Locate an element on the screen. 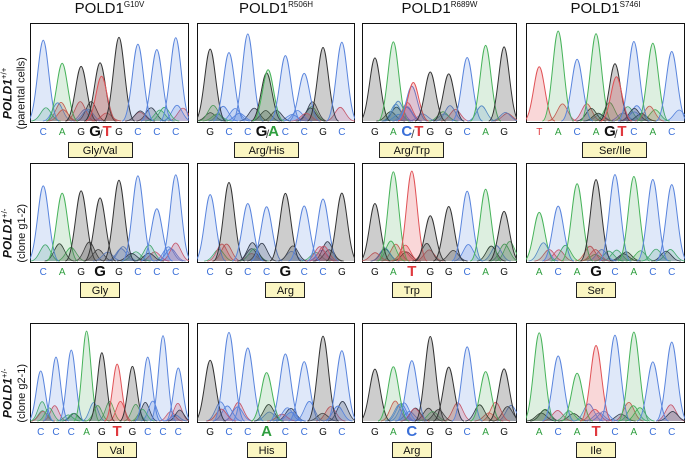 Image resolution: width=685 pixels, height=467 pixels. column-mutation: R689W is located at coordinates (464, 4).